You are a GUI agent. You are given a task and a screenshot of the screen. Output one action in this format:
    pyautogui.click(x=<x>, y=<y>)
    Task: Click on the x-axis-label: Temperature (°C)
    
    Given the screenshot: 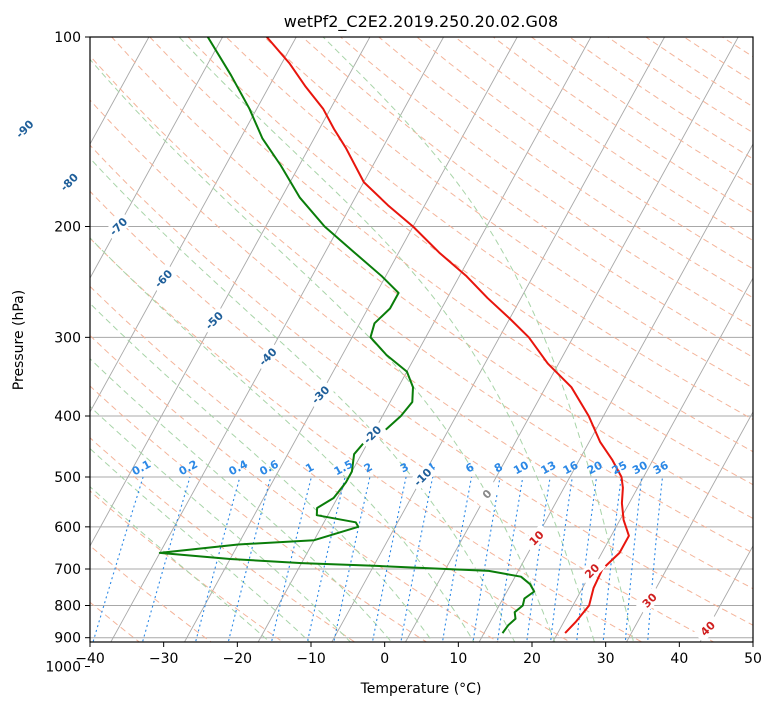 What is the action you would take?
    pyautogui.click(x=421, y=689)
    